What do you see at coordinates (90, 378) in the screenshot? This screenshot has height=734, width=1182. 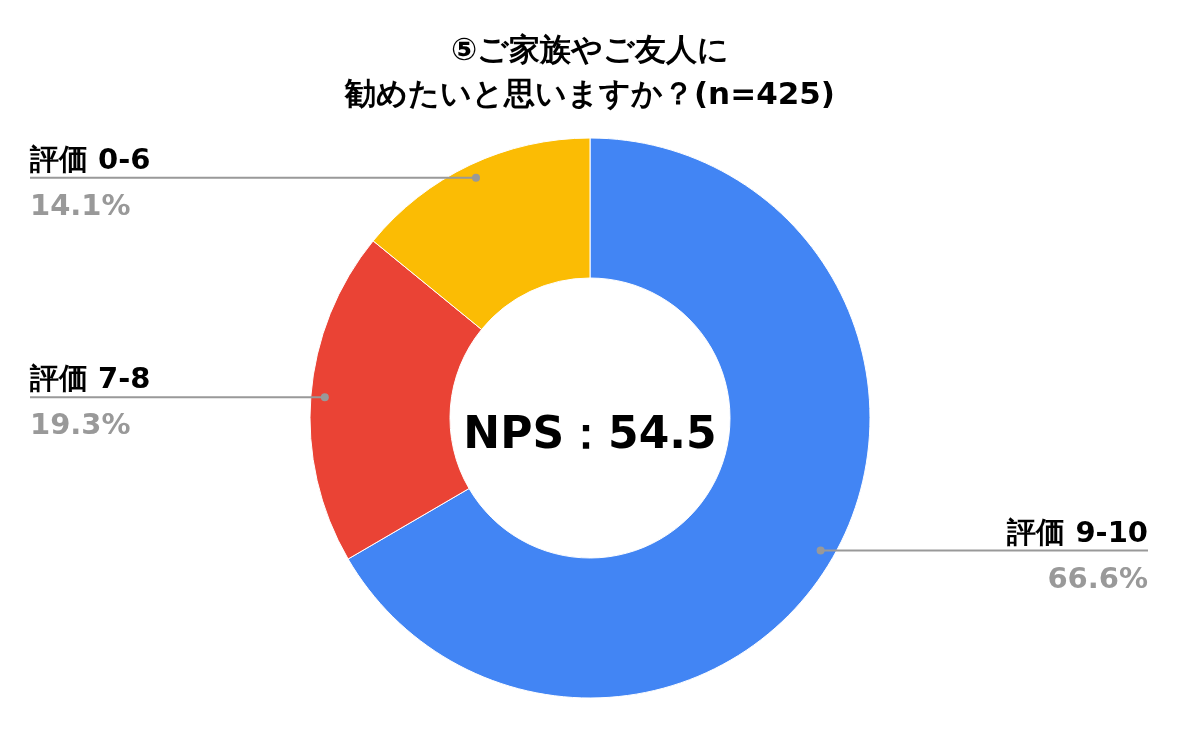 I see `slice-label: 評価 7-8` at bounding box center [90, 378].